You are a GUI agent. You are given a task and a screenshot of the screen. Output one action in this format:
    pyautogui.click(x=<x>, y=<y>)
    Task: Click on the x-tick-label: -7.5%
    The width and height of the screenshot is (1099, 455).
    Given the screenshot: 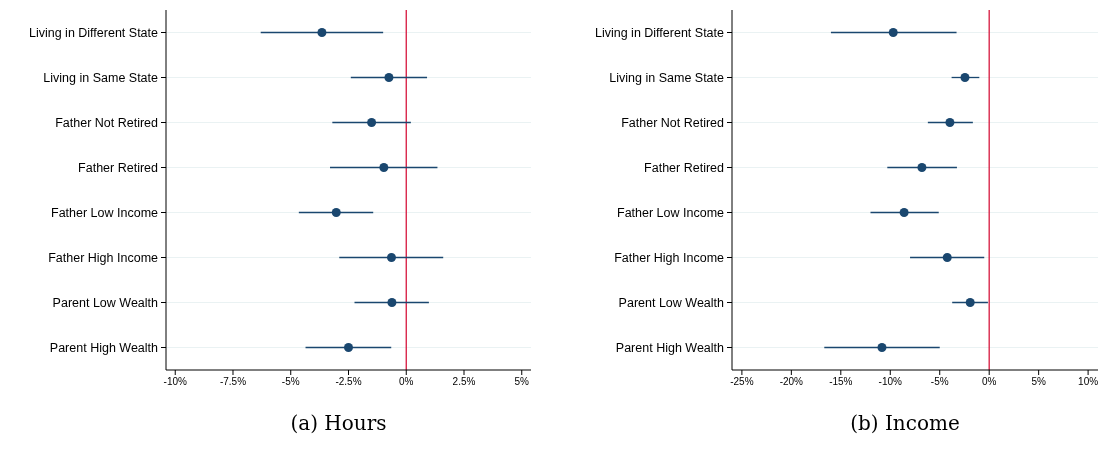 What is the action you would take?
    pyautogui.click(x=233, y=381)
    